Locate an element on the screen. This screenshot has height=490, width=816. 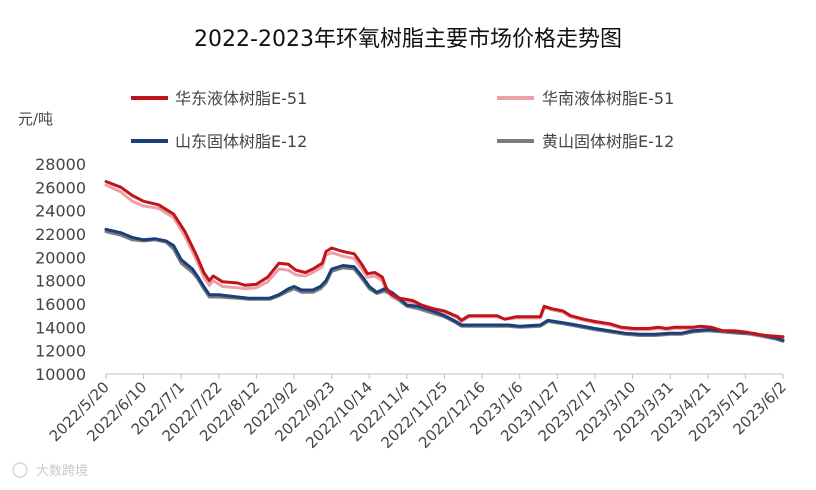
y-tick-label: 24000 is located at coordinates (60, 211).